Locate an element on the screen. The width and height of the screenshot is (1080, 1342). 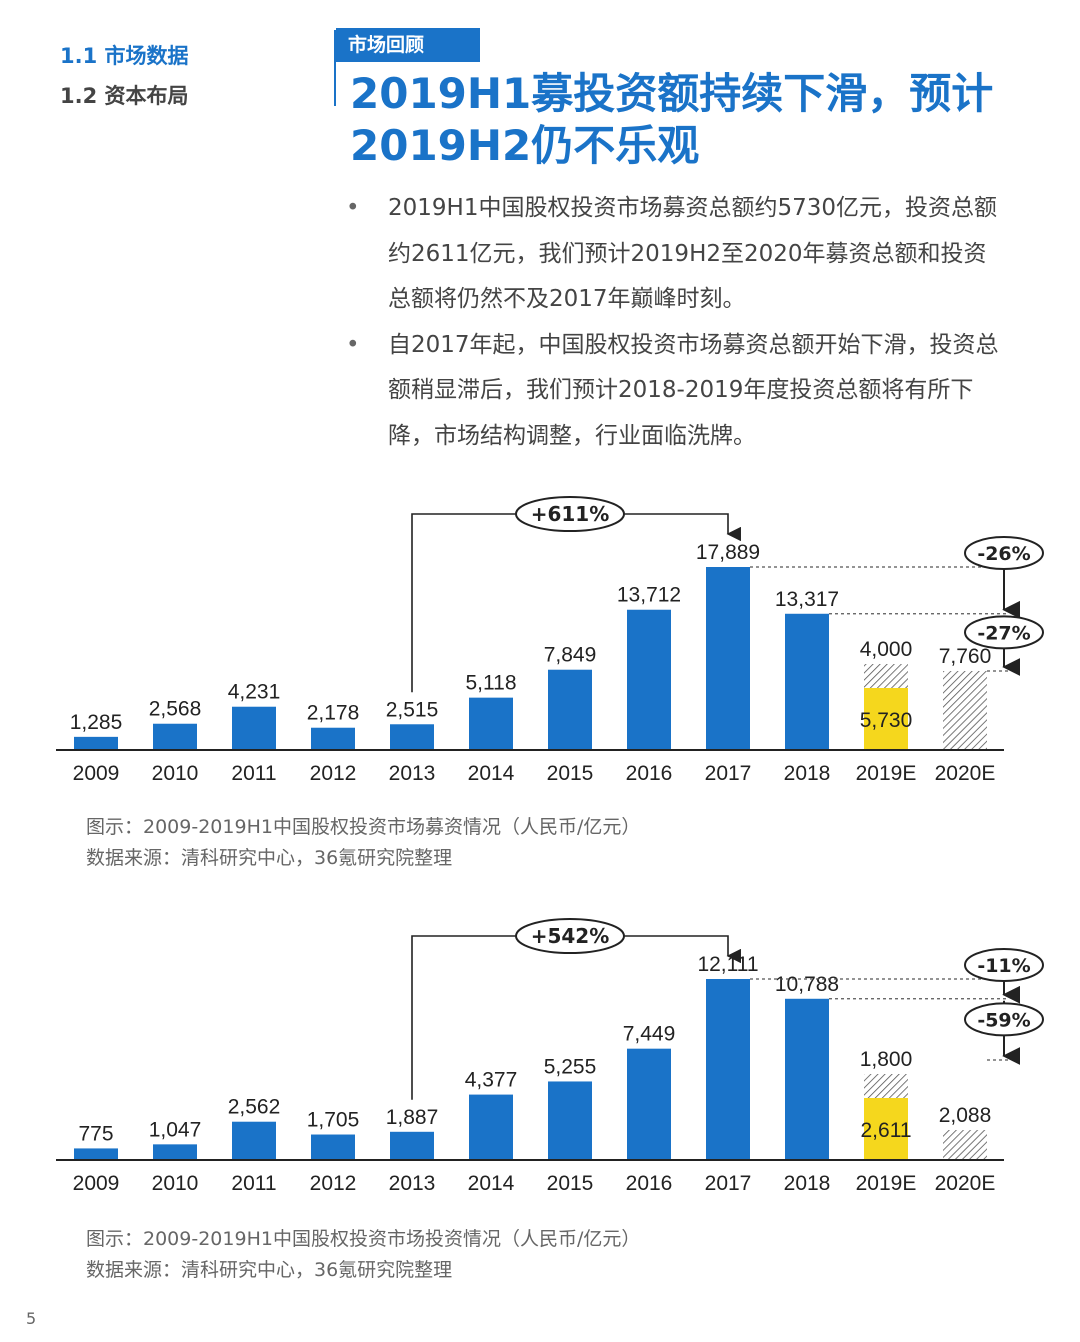
data-label-2020E: 2,088 is located at coordinates (965, 1115).